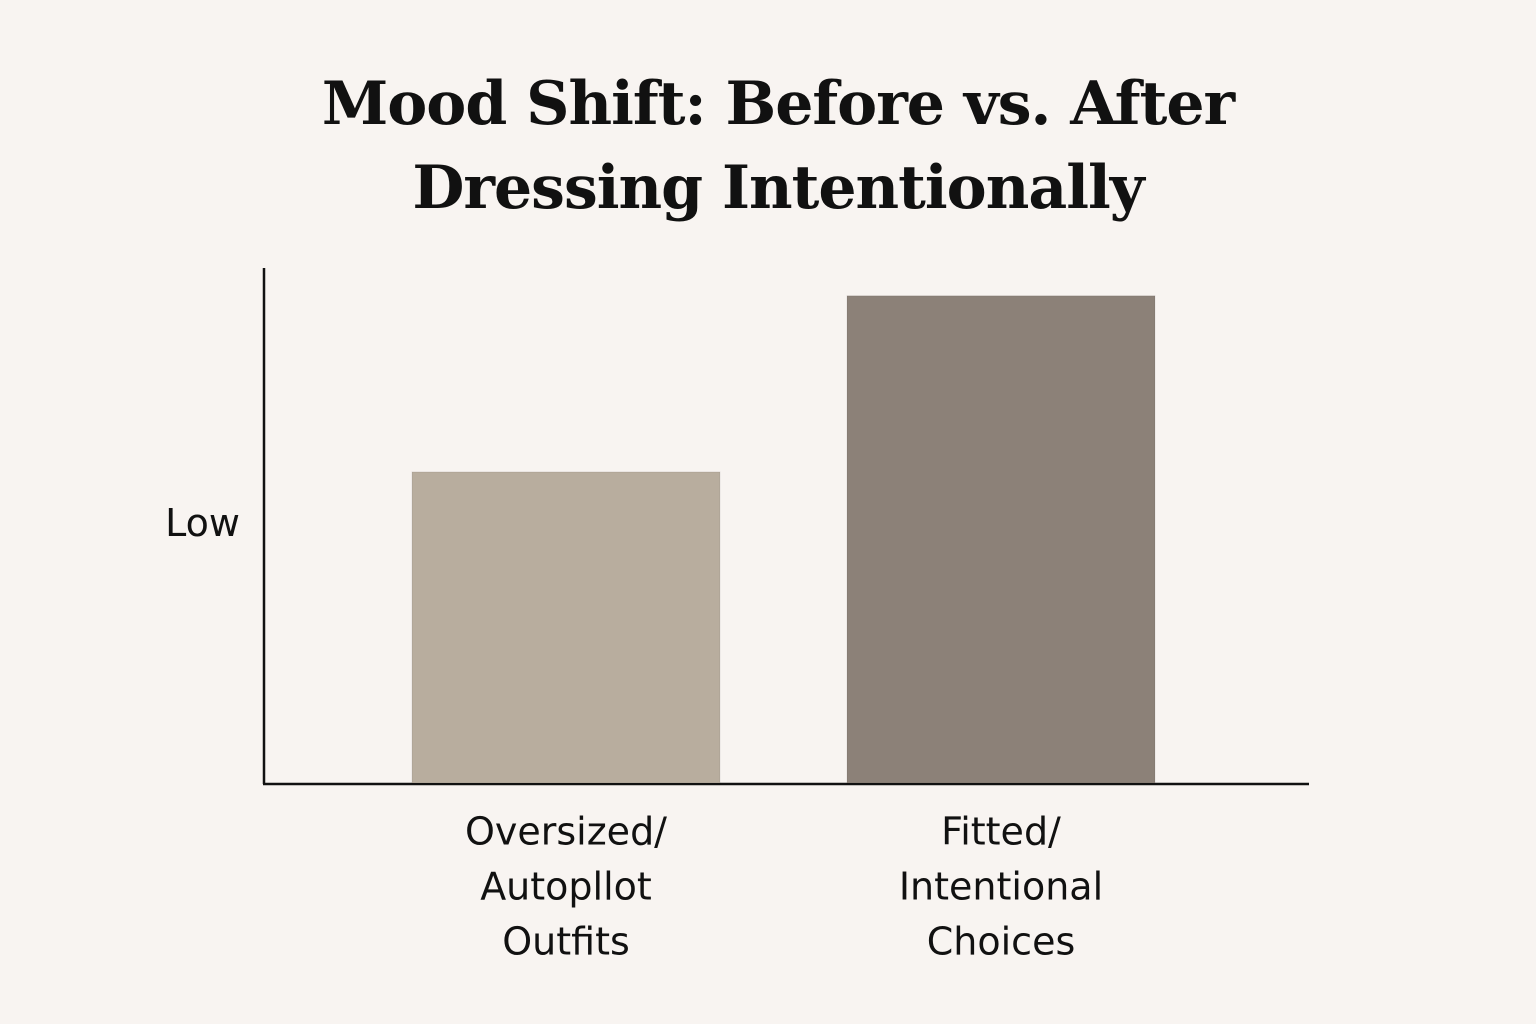 This screenshot has height=1024, width=1536. I want to click on x-tick-label: Intentional, so click(1001, 887).